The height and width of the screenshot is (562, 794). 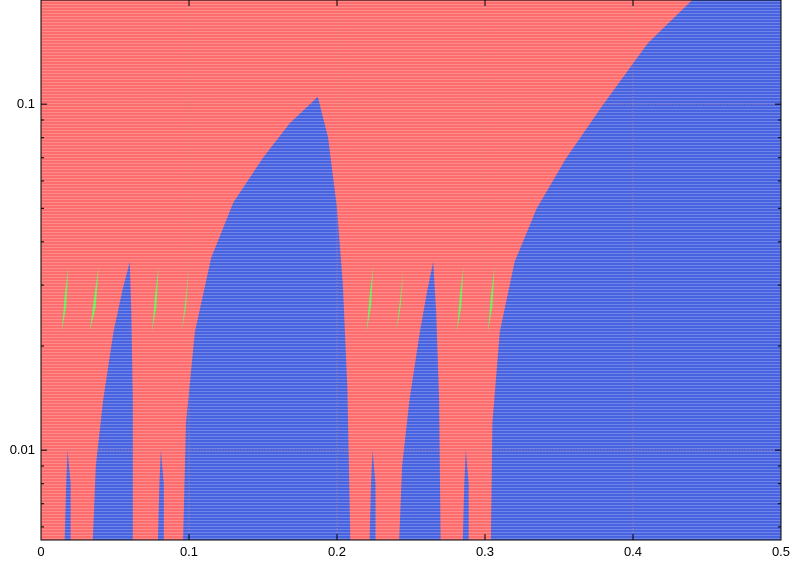 What do you see at coordinates (26, 103) in the screenshot?
I see `y-tick-label: 0.1` at bounding box center [26, 103].